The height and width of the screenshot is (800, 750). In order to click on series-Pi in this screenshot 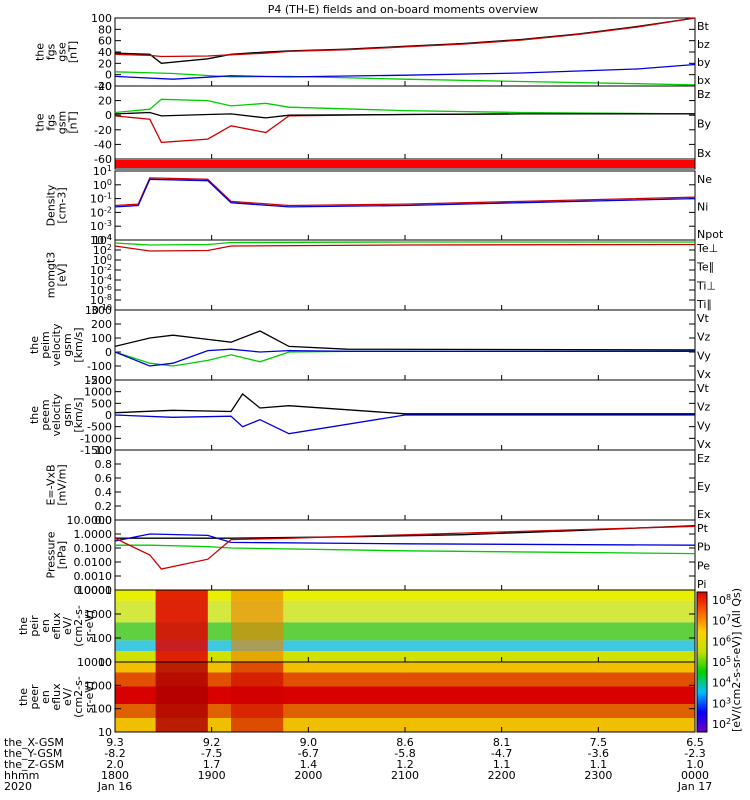, I will do `click(405, 539)`.